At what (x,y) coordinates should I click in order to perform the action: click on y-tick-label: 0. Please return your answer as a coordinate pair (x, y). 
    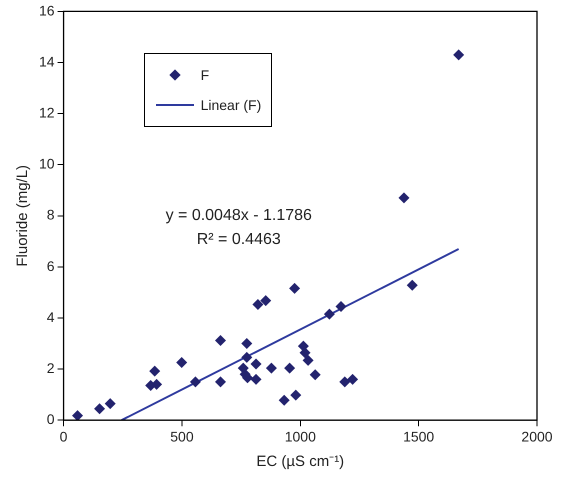
    Looking at the image, I should click on (50, 419).